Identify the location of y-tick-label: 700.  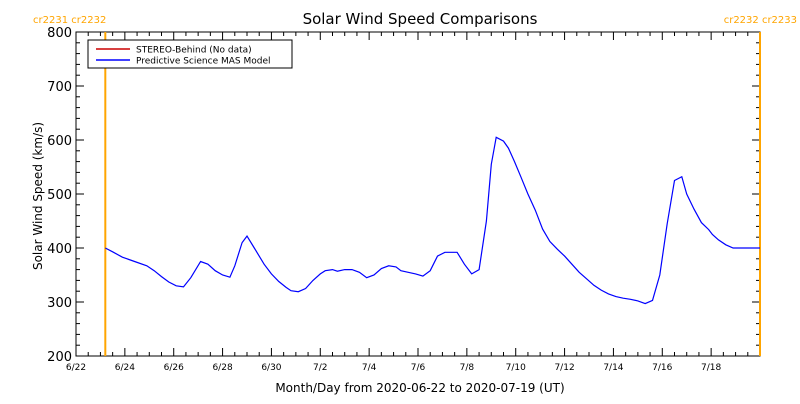
(59, 87).